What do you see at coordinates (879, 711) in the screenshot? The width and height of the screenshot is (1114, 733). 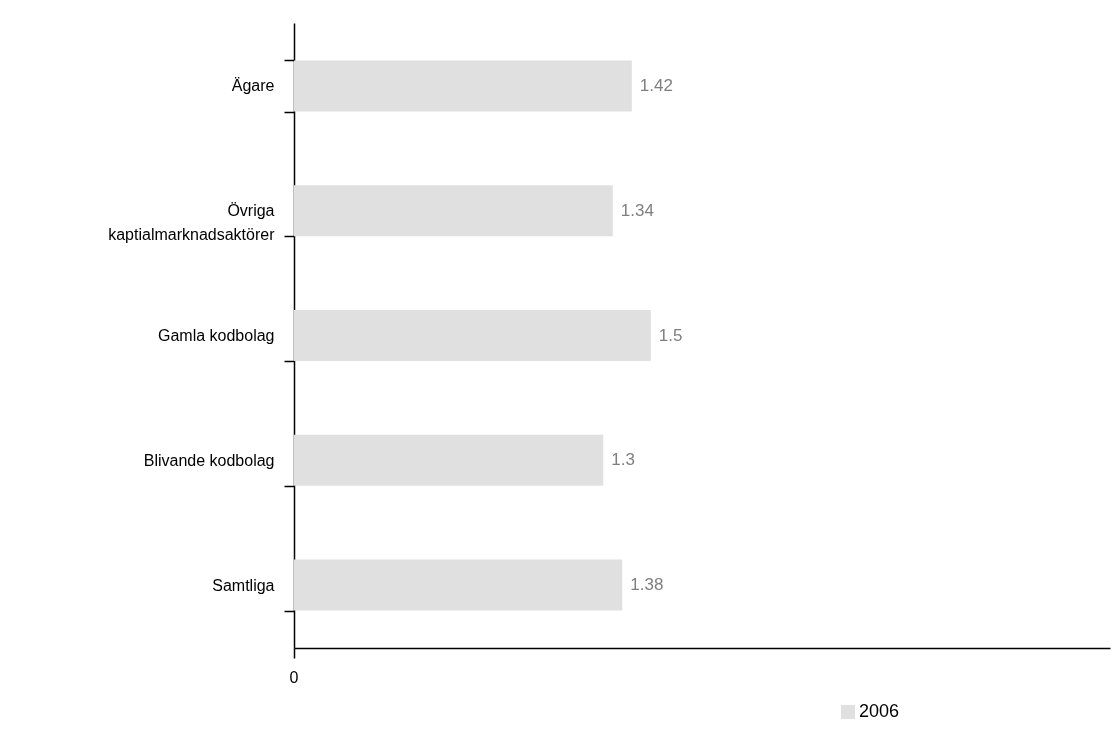 I see `legend-label: 2006` at bounding box center [879, 711].